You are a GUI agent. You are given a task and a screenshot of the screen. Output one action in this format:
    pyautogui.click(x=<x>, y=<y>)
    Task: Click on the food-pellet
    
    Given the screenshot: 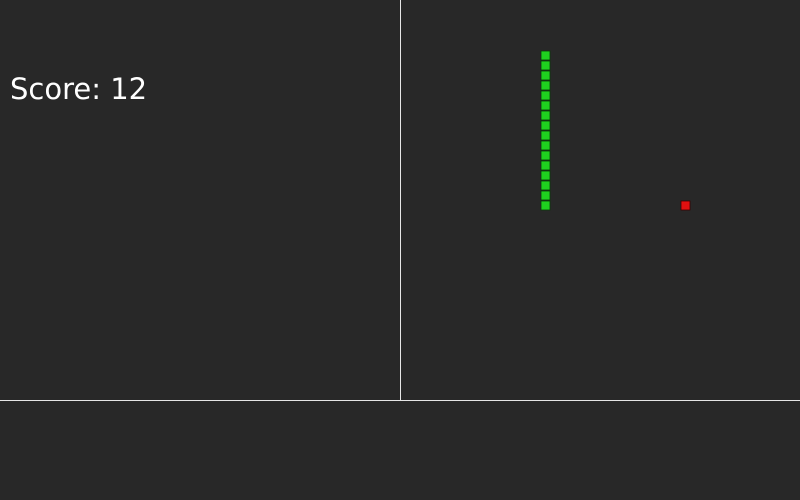 What is the action you would take?
    pyautogui.click(x=685, y=205)
    